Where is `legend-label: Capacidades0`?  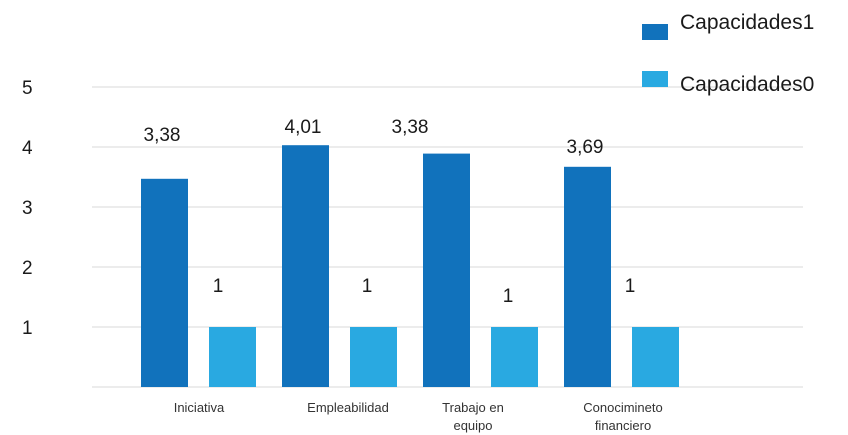
legend-label: Capacidades0 is located at coordinates (747, 84).